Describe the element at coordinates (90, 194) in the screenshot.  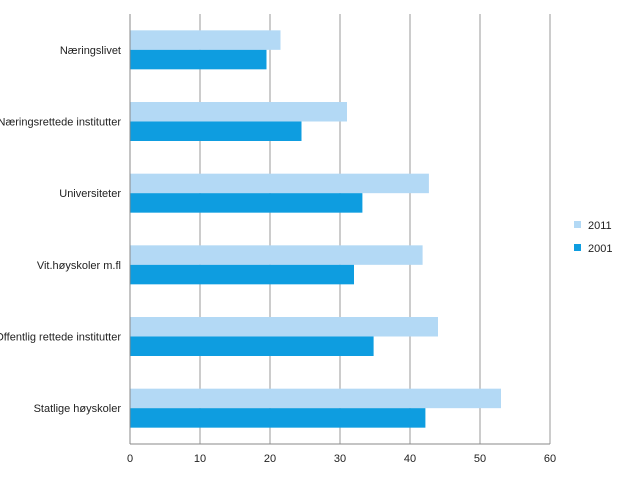
I see `category-label: Universiteter` at that location.